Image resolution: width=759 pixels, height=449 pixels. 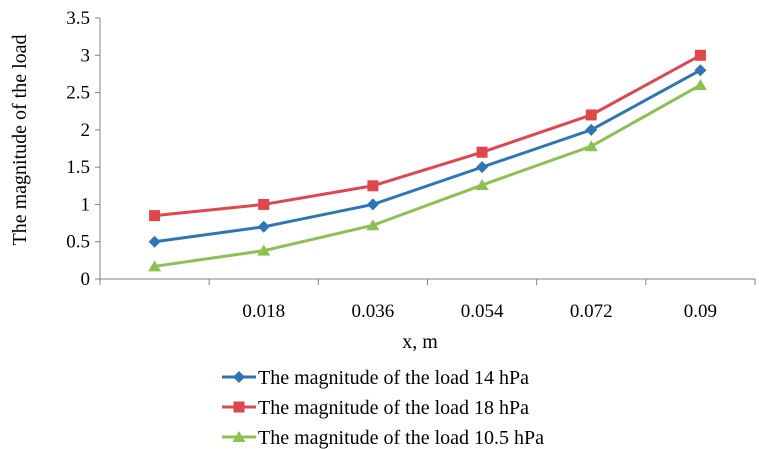 What do you see at coordinates (591, 311) in the screenshot?
I see `x-tick-label: 0.072` at bounding box center [591, 311].